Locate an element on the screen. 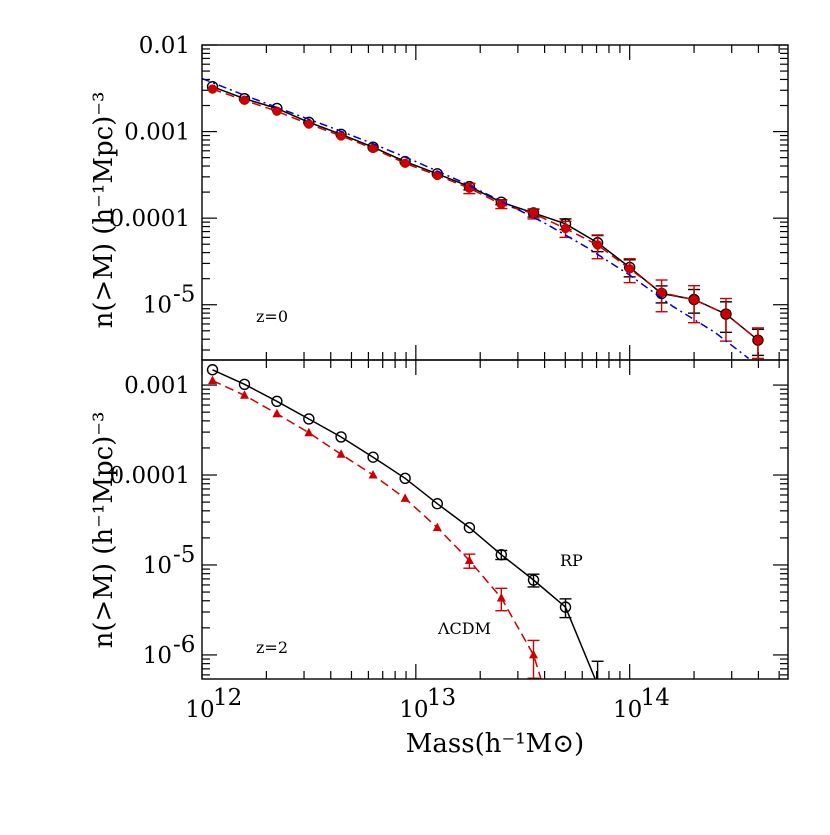  bottom-y-tick-exponent: -6 is located at coordinates (184, 645).